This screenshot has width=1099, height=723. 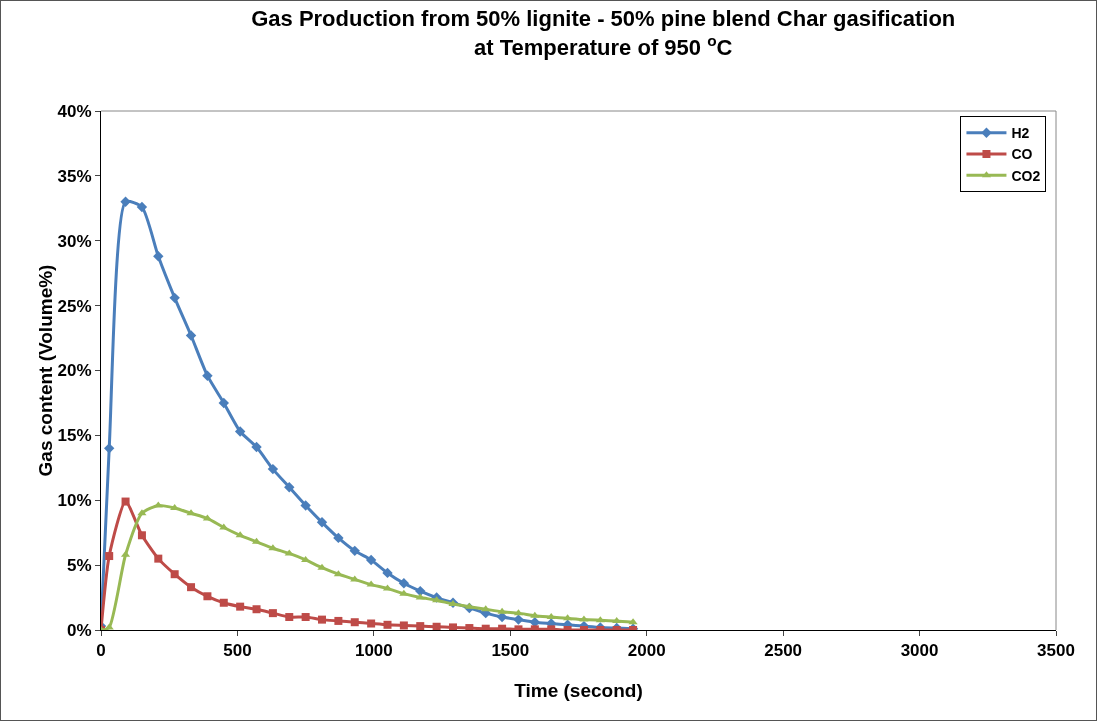 I want to click on legend-label: CO, so click(x=1022, y=154).